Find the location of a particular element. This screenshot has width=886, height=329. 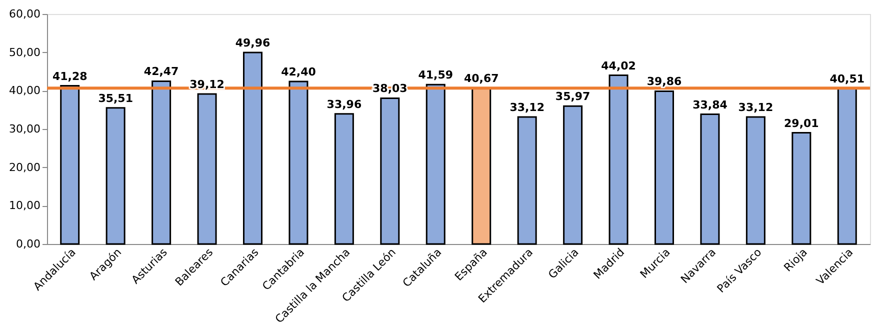

data-label: 33,96 is located at coordinates (344, 104).